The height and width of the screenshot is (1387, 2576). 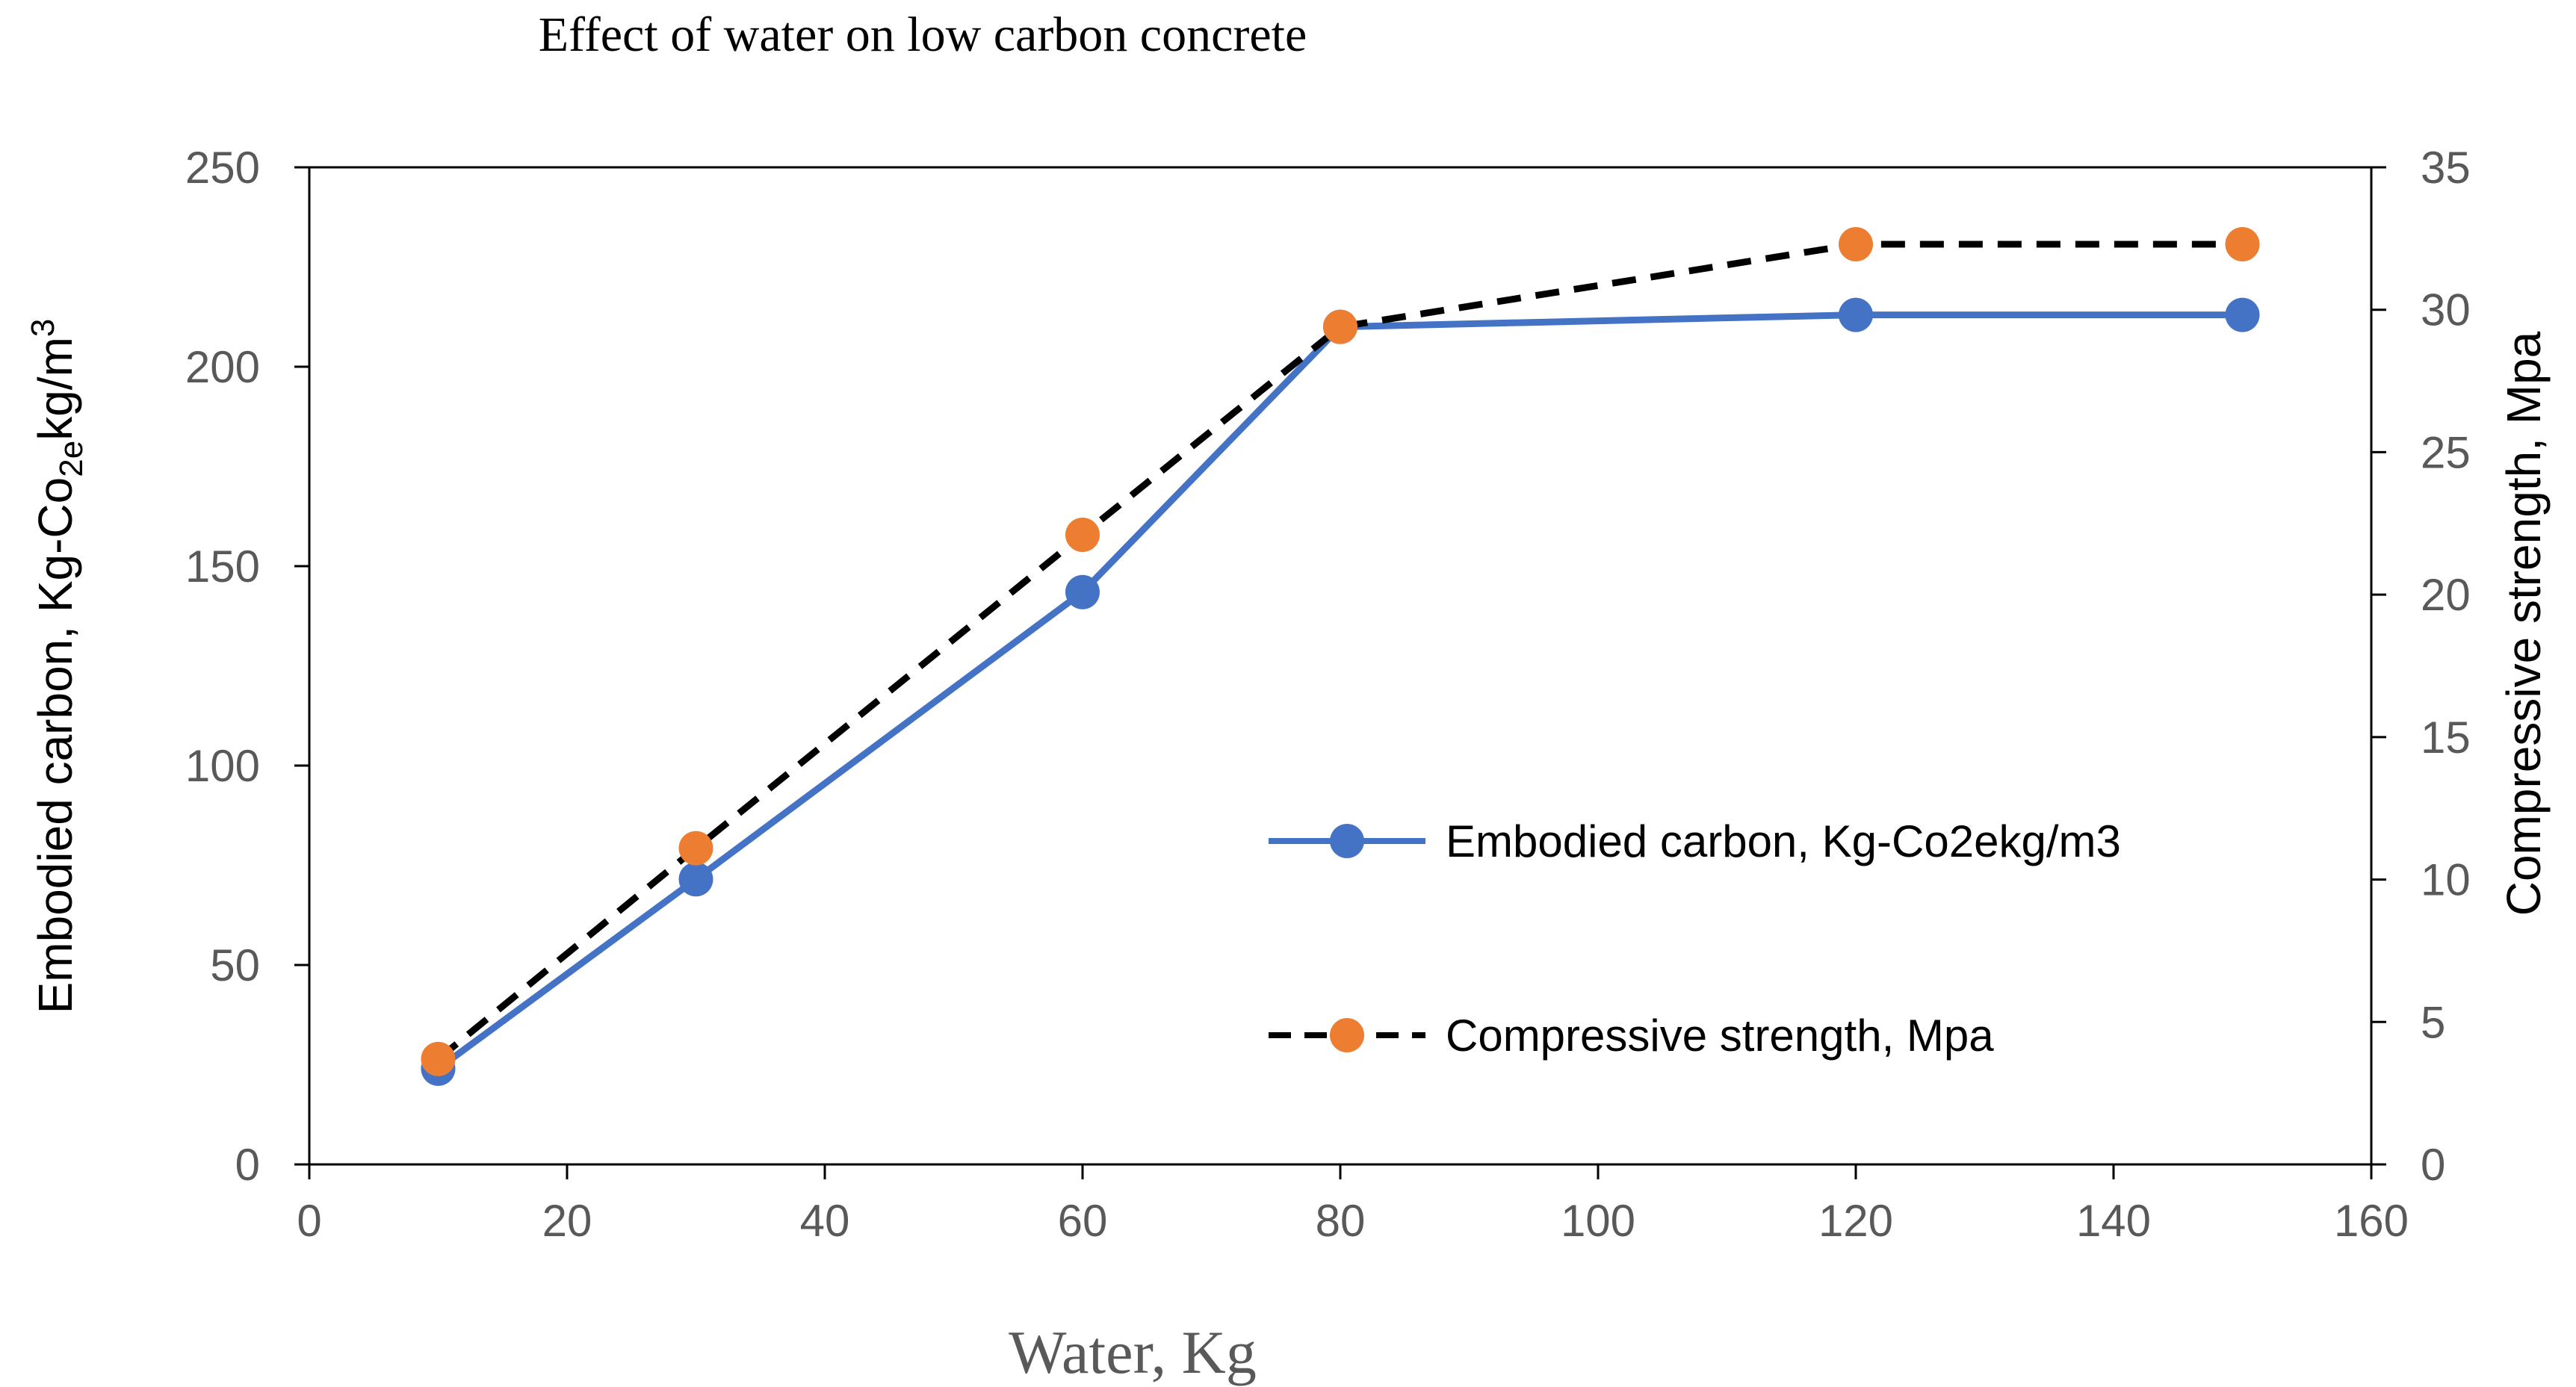 What do you see at coordinates (2524, 623) in the screenshot?
I see `y-right-axis-title: Compressive strength, Mpa` at bounding box center [2524, 623].